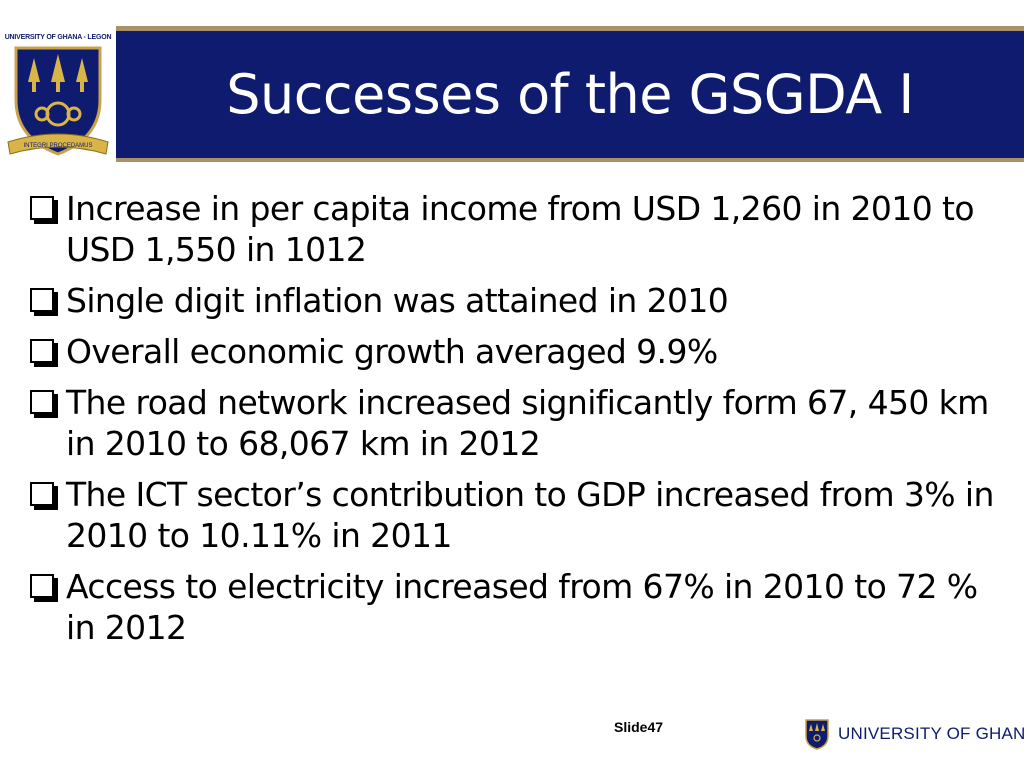 This screenshot has width=1024, height=768. What do you see at coordinates (57, 146) in the screenshot?
I see `logo-motto: INTEGRI PROCEDAMUS` at bounding box center [57, 146].